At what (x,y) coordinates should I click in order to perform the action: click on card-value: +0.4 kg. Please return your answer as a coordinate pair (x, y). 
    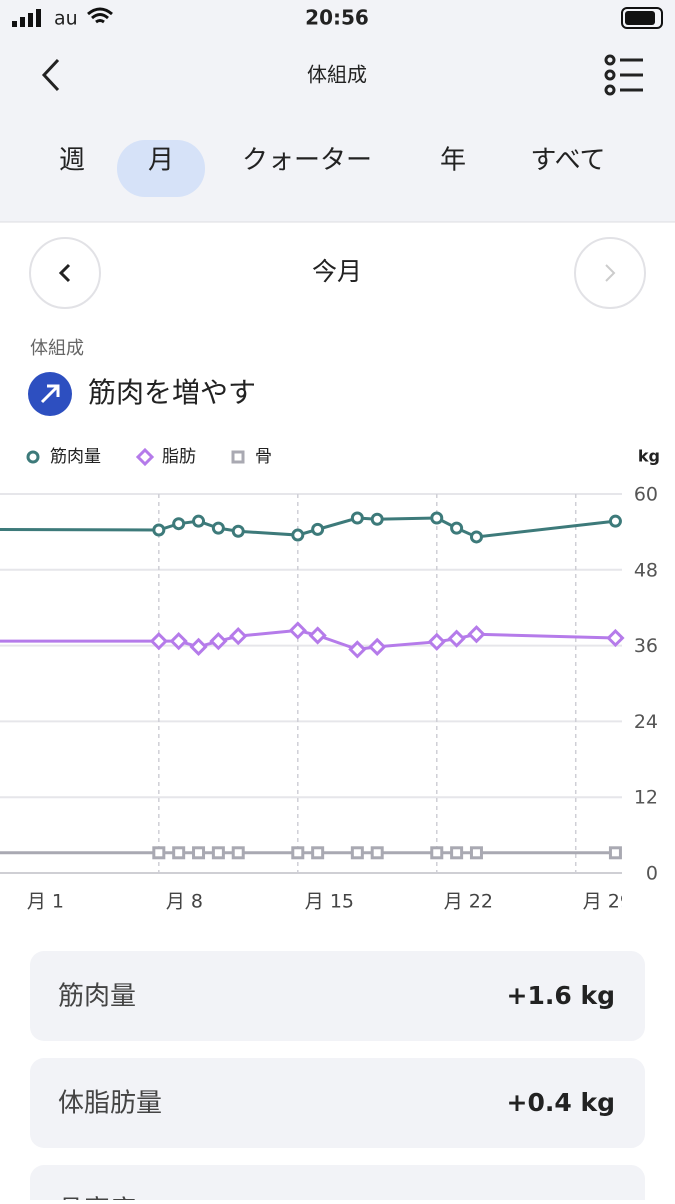
    Looking at the image, I should click on (561, 1102).